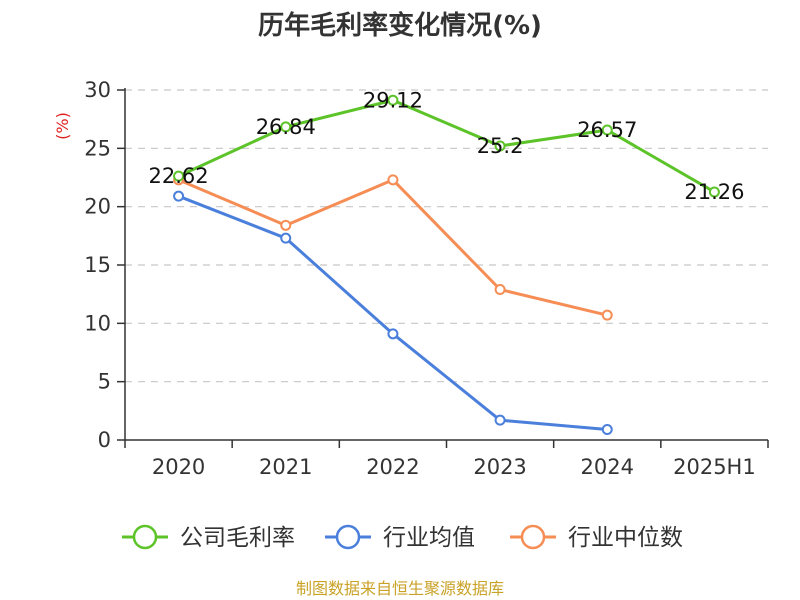 Image resolution: width=800 pixels, height=600 pixels. I want to click on data-label: 21.26, so click(714, 192).